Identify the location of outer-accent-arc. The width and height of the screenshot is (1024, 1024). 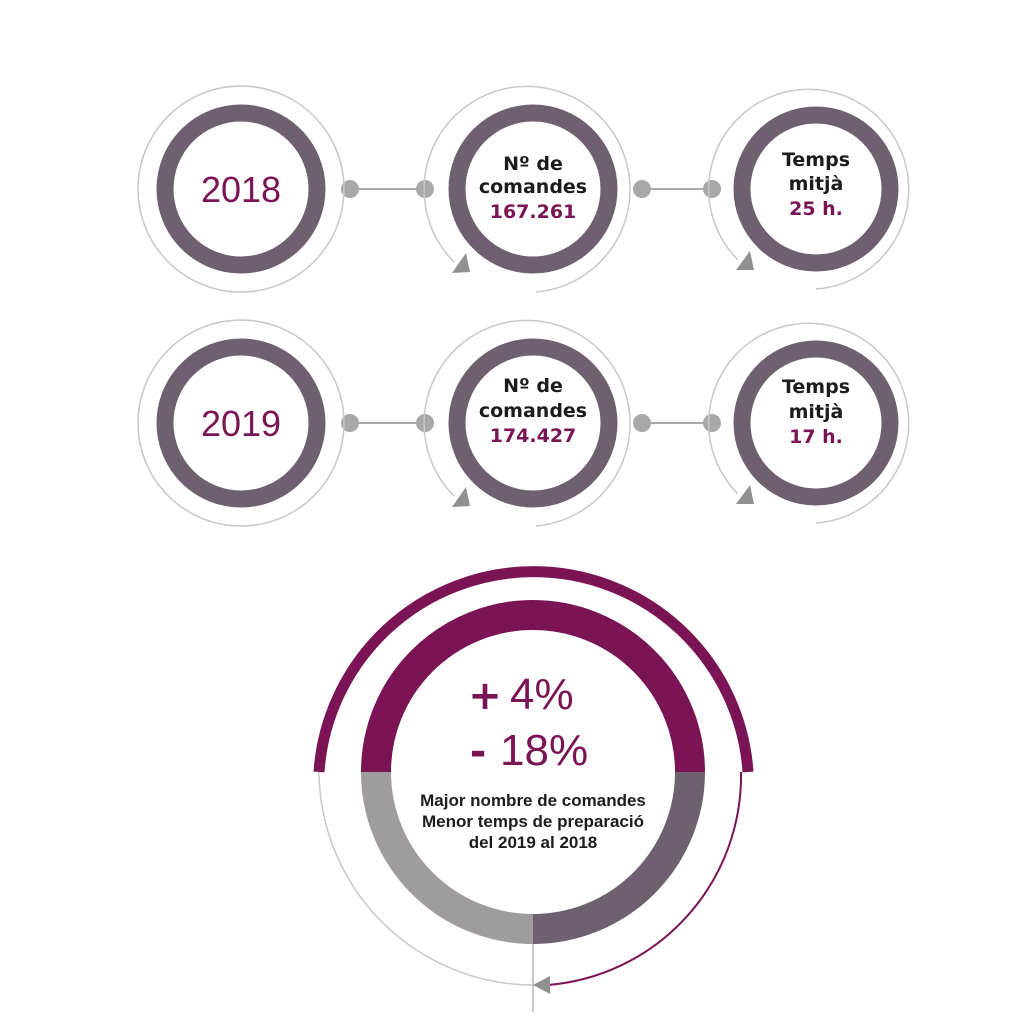
(645, 878).